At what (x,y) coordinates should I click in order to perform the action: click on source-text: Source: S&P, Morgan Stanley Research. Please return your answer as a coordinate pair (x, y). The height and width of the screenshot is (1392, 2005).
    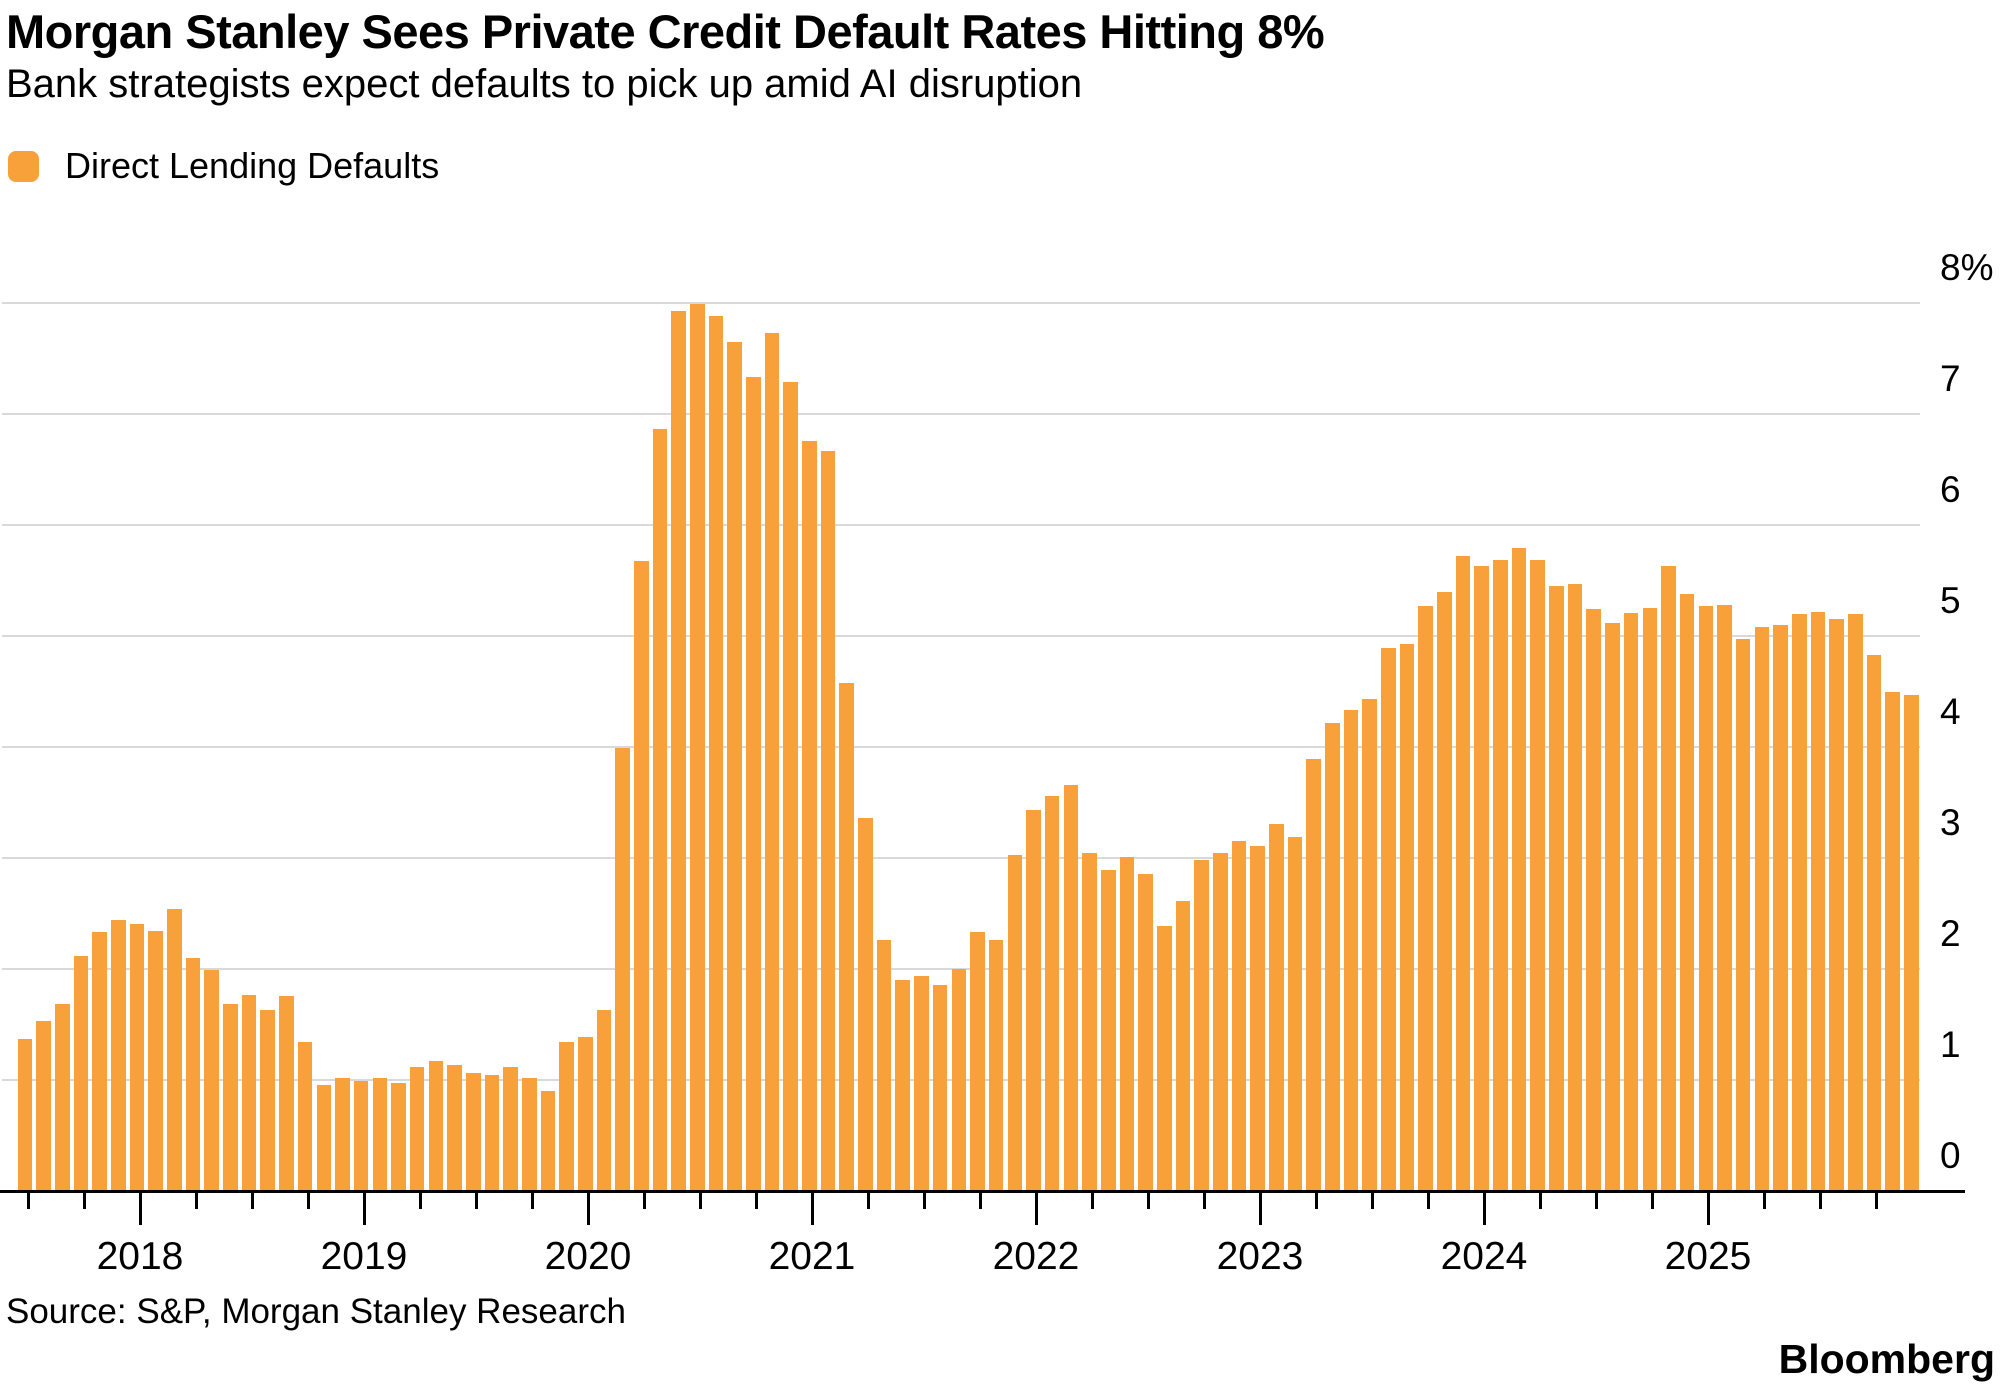
    Looking at the image, I should click on (316, 1311).